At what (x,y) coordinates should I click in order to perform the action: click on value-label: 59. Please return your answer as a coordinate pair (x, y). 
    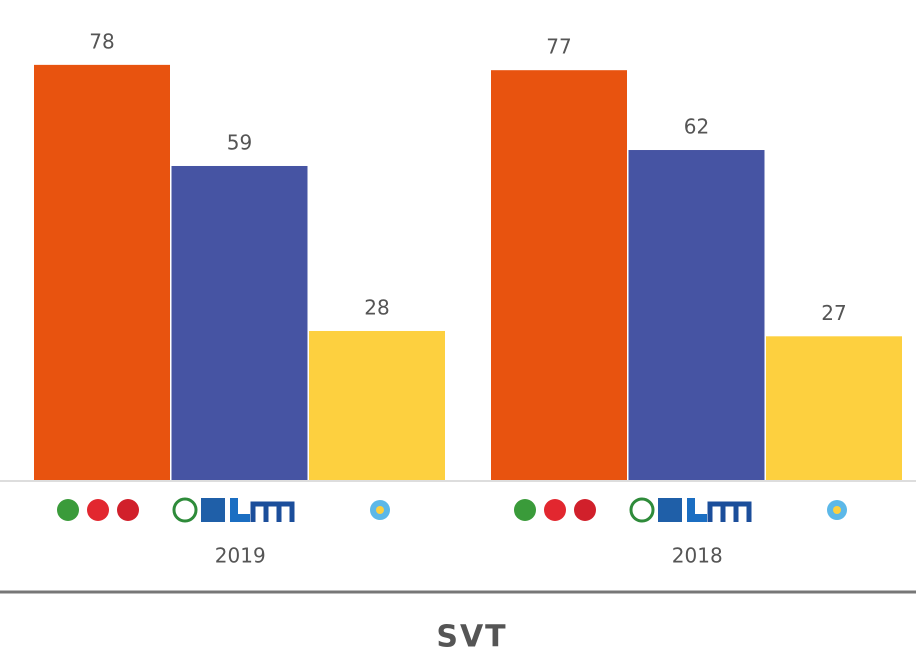
    Looking at the image, I should click on (239, 142).